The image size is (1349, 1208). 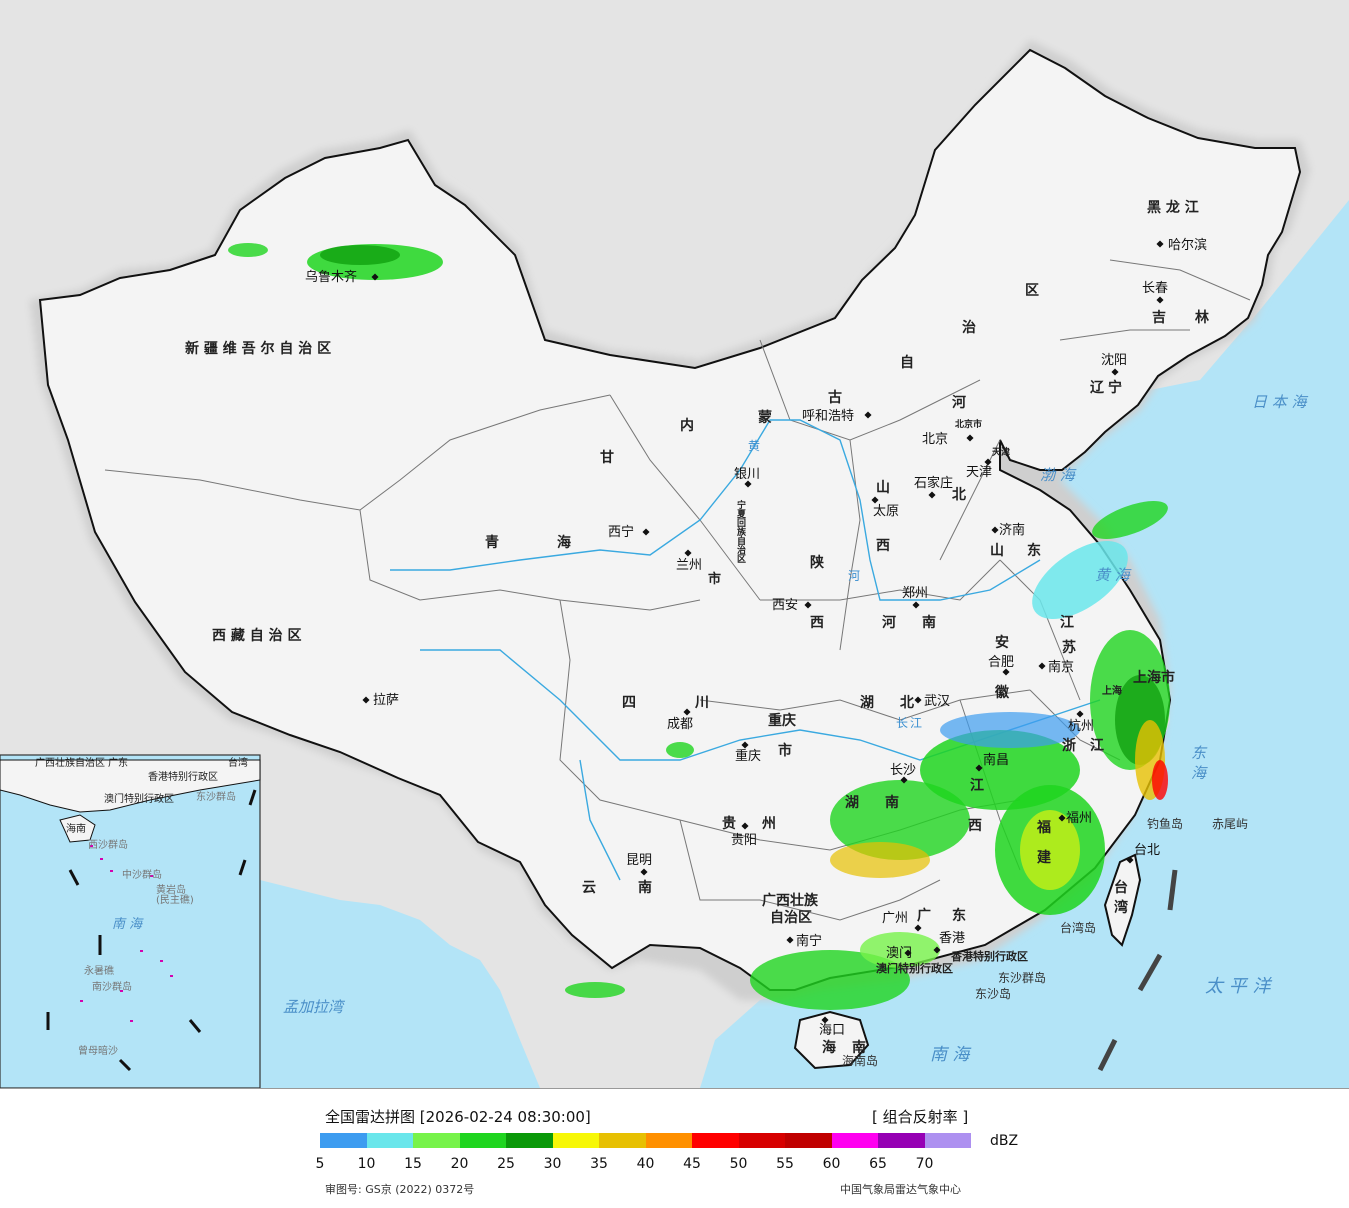 What do you see at coordinates (183, 776) in the screenshot?
I see `inset-label-hk: 香港特别行政区` at bounding box center [183, 776].